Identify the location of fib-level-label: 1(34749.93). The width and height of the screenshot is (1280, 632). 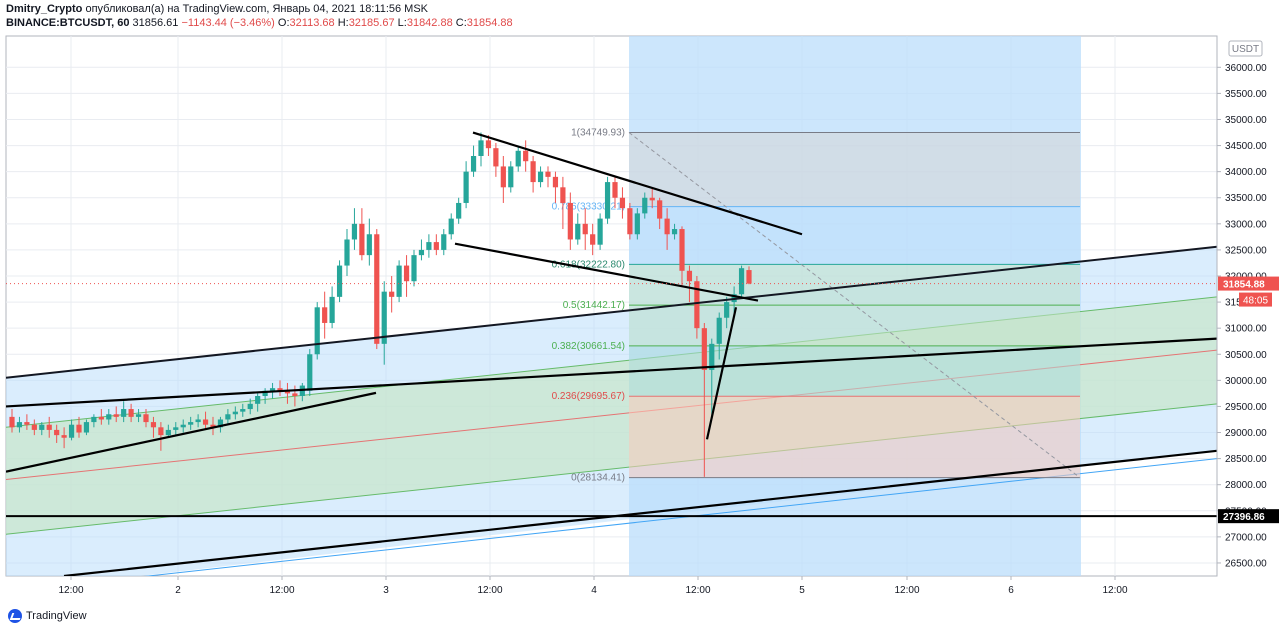
(598, 133).